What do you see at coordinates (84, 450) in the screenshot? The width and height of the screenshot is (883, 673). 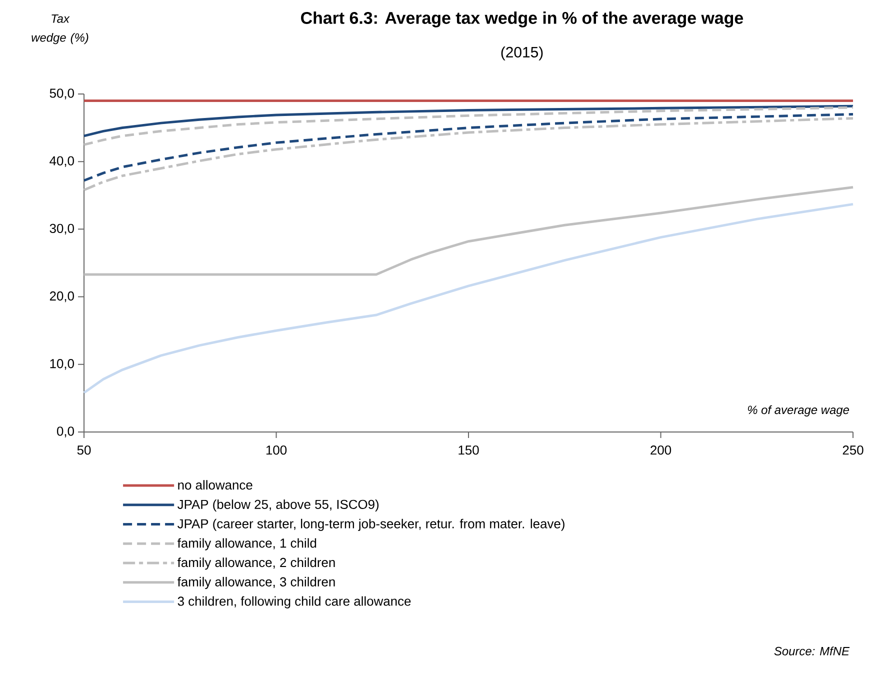 I see `x-tick-label: 50` at bounding box center [84, 450].